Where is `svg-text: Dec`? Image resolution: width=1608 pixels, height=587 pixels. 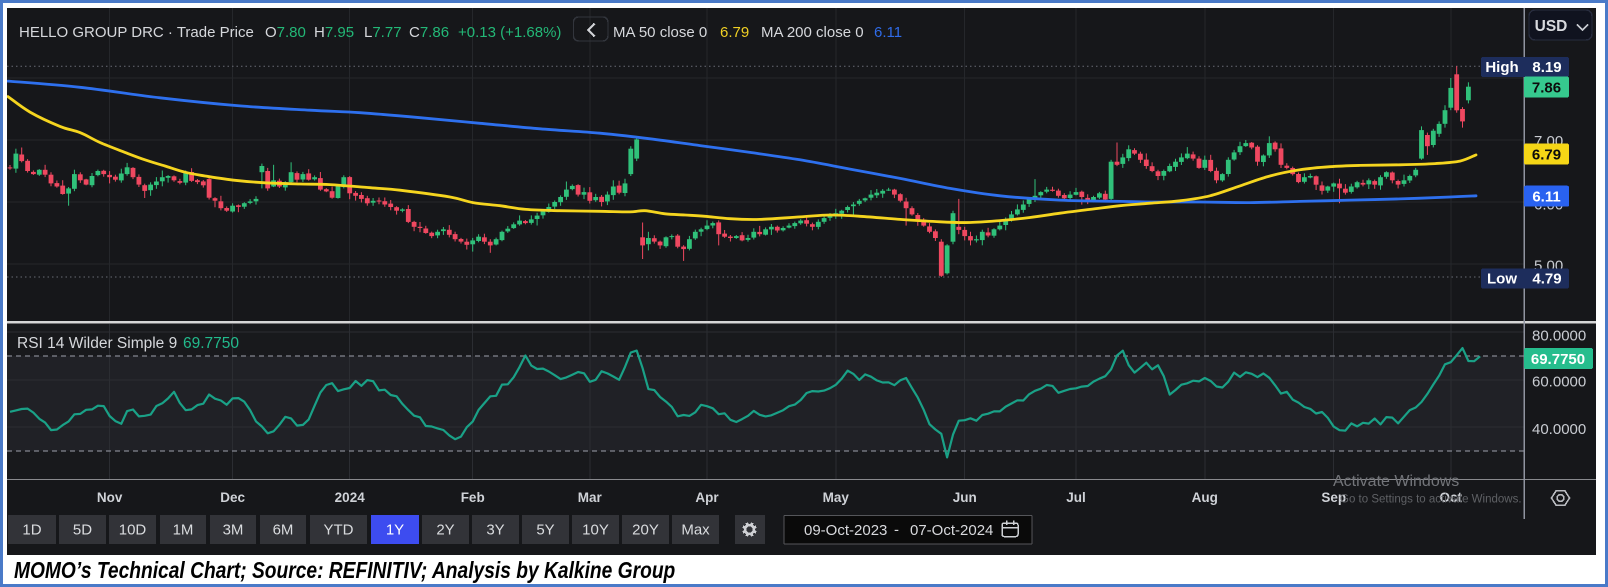 svg-text: Dec is located at coordinates (232, 497).